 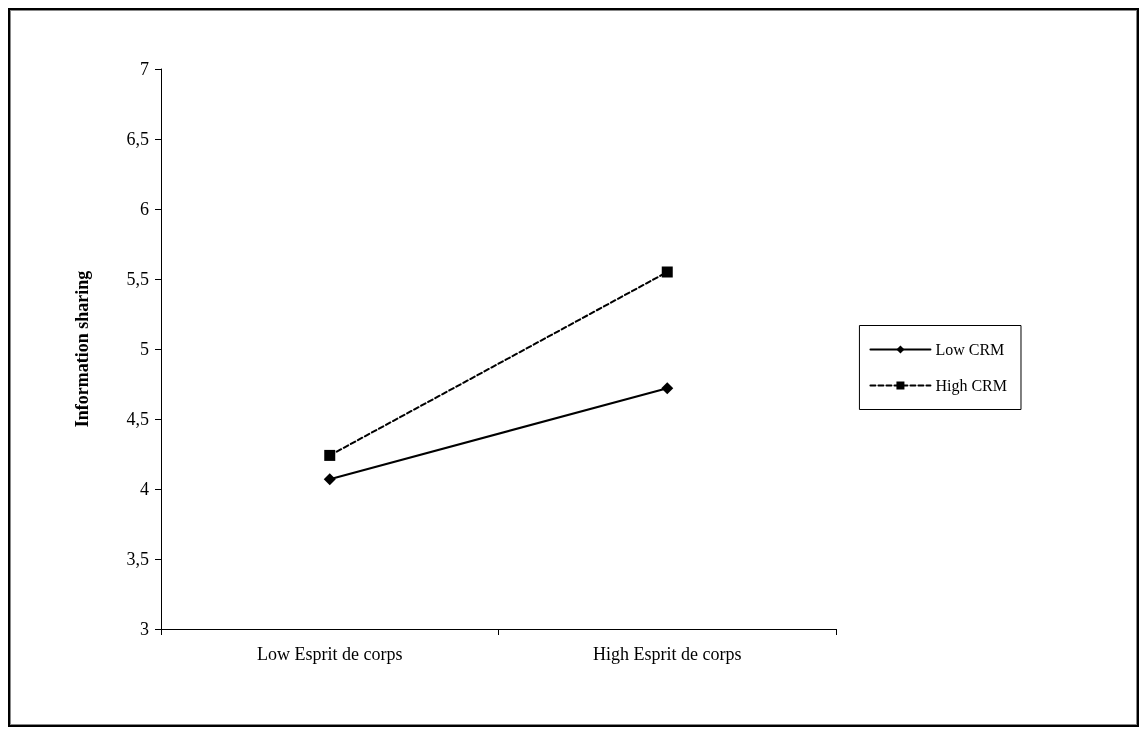 What do you see at coordinates (137, 139) in the screenshot?
I see `y-tick-label: 6,5` at bounding box center [137, 139].